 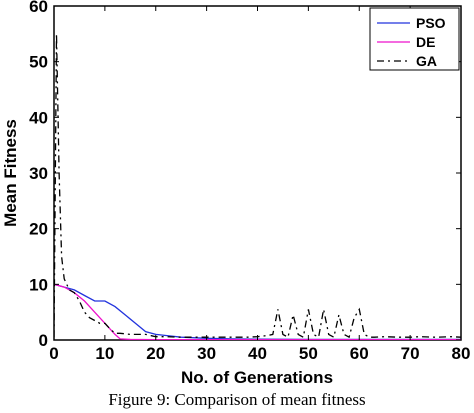 I want to click on x-tick-label: 60, so click(x=359, y=353).